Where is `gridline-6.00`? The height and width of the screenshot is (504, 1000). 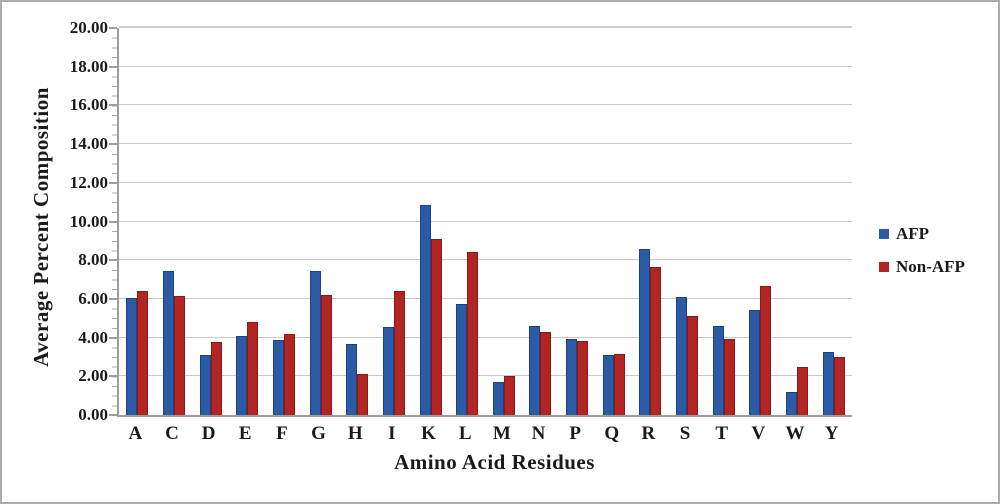 gridline-6.00 is located at coordinates (485, 298).